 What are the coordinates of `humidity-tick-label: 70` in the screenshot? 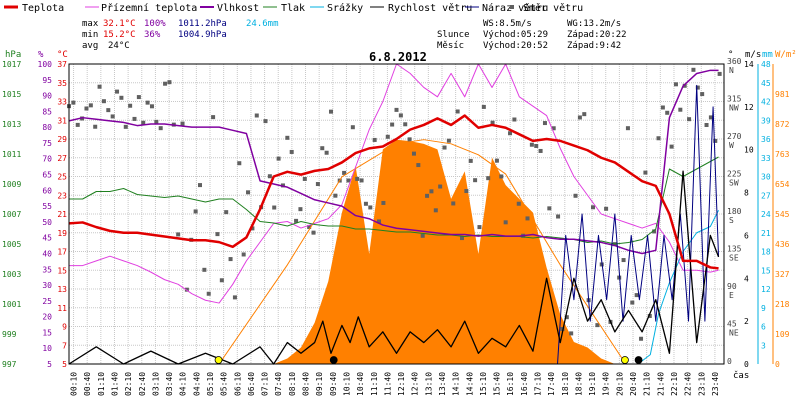 It's located at (47, 159).